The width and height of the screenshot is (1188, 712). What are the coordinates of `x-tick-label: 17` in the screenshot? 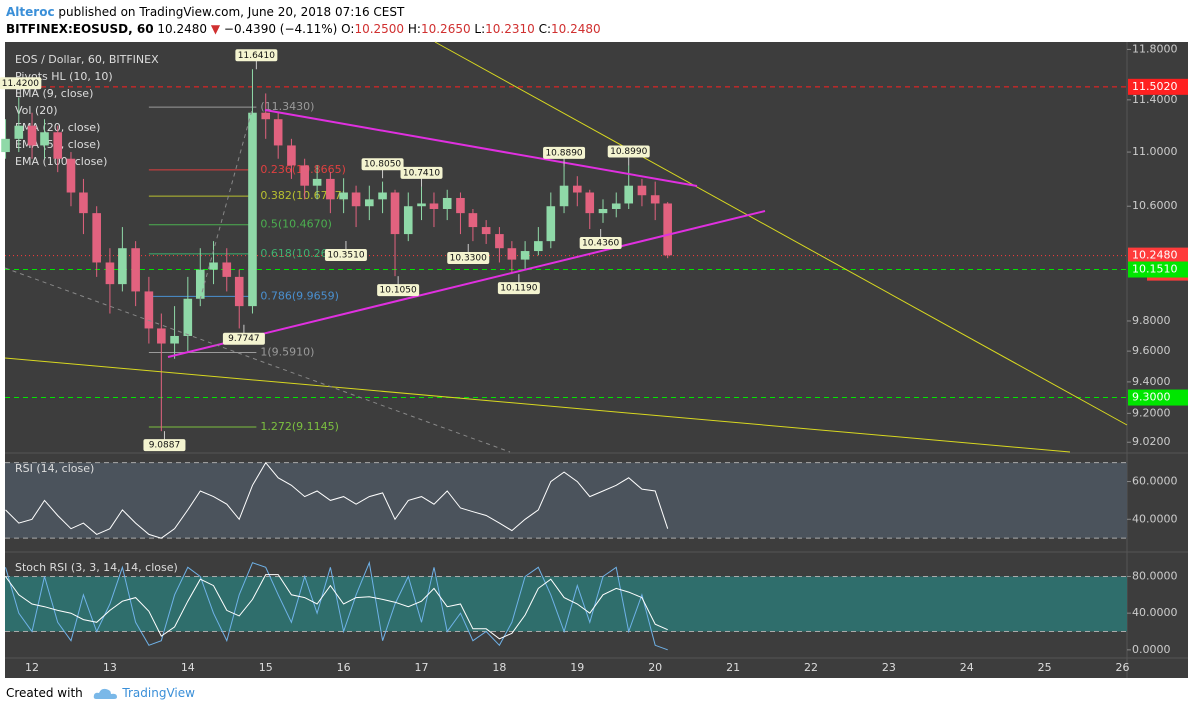 It's located at (422, 667).